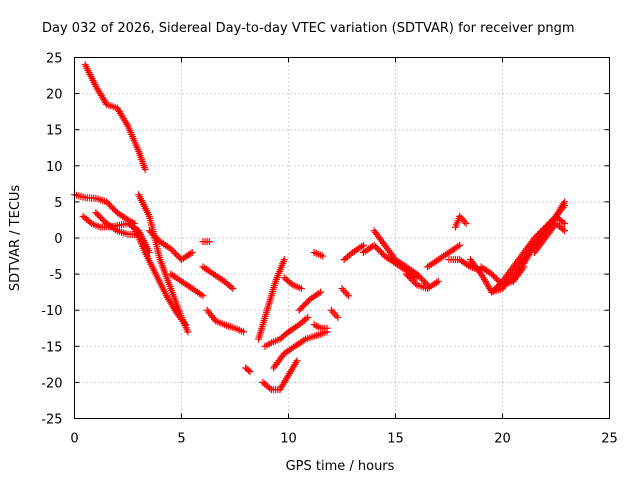 The image size is (640, 480). What do you see at coordinates (340, 466) in the screenshot?
I see `x-axis-label: GPS time / hours` at bounding box center [340, 466].